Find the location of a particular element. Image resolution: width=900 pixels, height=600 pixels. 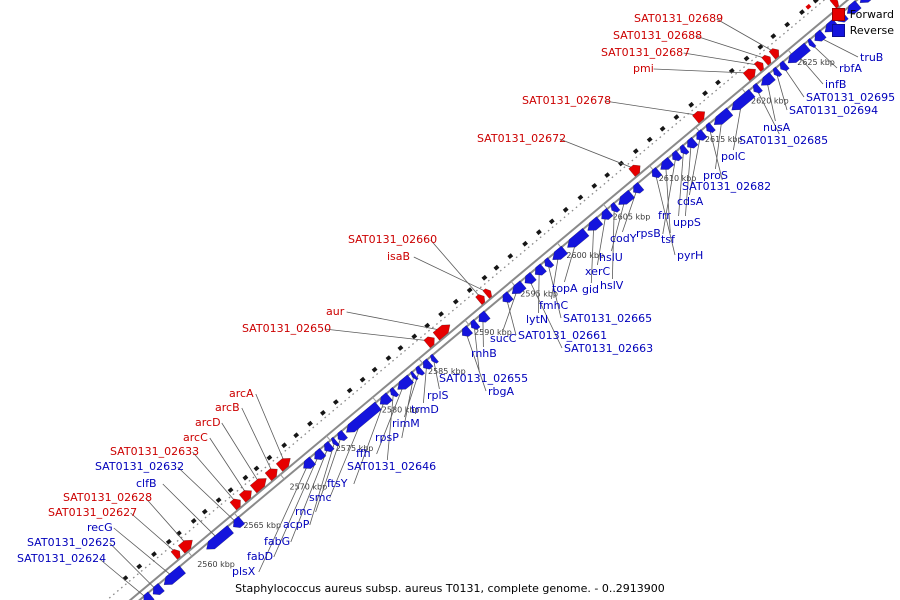

gene-label: SAT0131_02695 is located at coordinates (850, 97).